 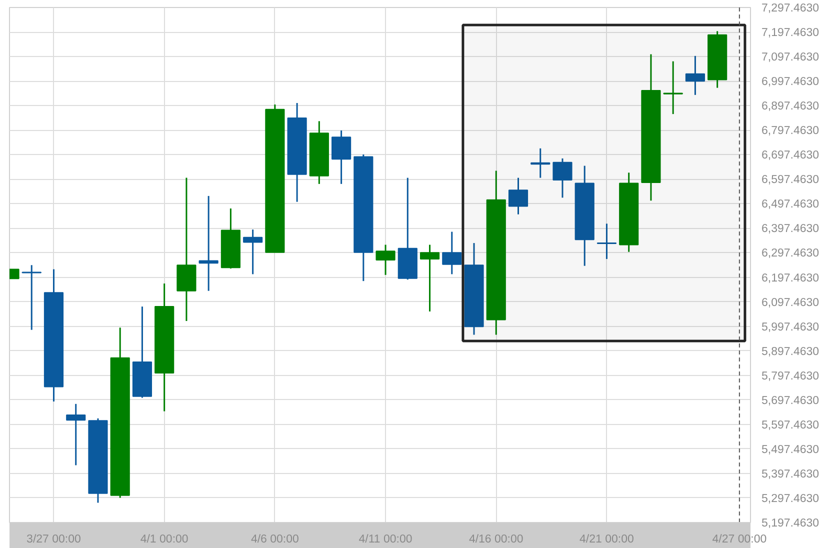 I want to click on x-tick-label: 4/1 00:00, so click(x=164, y=540).